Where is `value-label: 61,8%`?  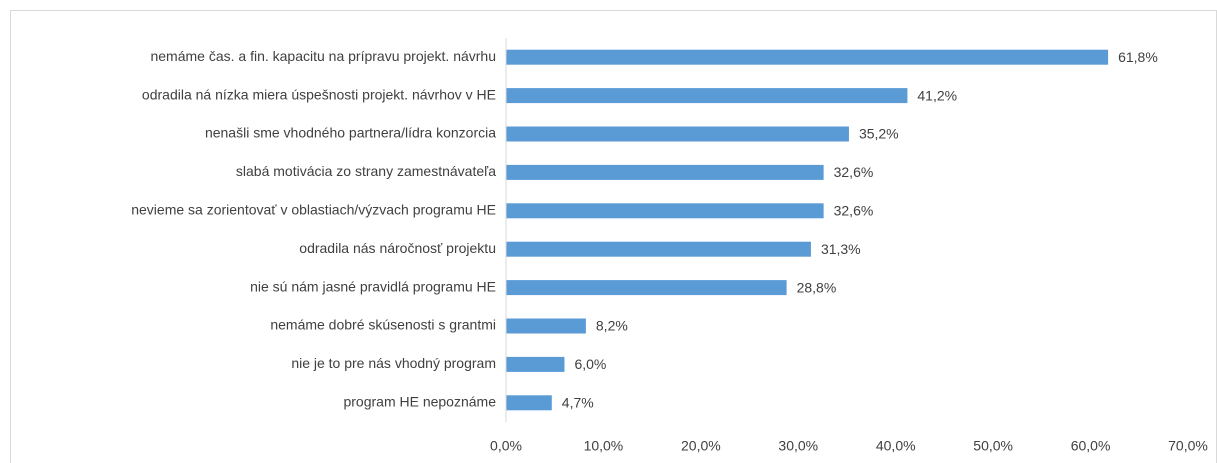 value-label: 61,8% is located at coordinates (1138, 57).